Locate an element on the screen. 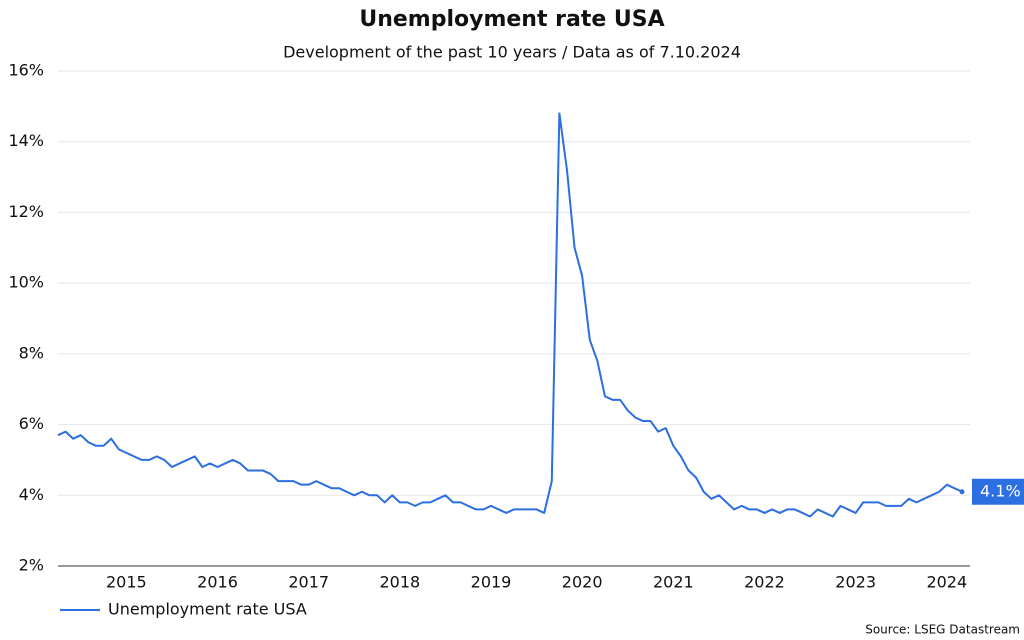 Image resolution: width=1024 pixels, height=640 pixels. x-tick-label: 2021 is located at coordinates (673, 582).